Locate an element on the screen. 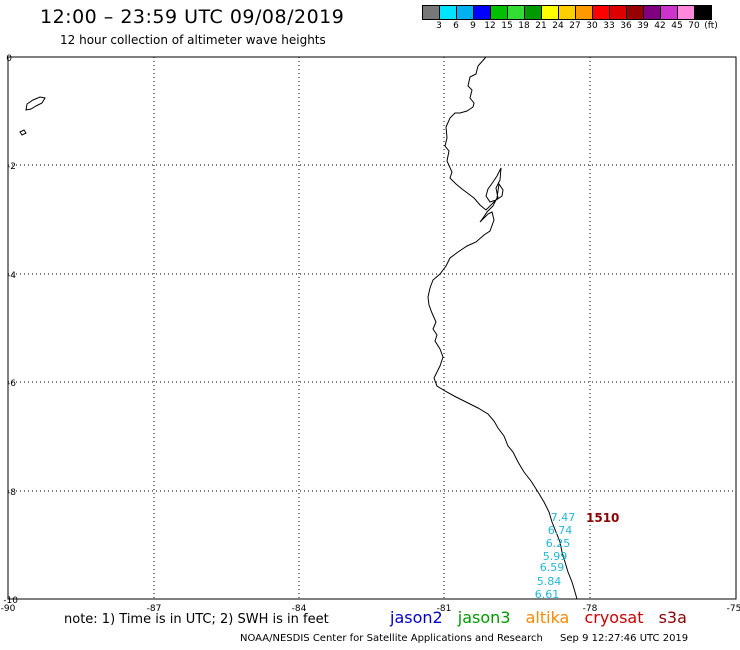 This screenshot has height=650, width=740. legend-swatches is located at coordinates (567, 12).